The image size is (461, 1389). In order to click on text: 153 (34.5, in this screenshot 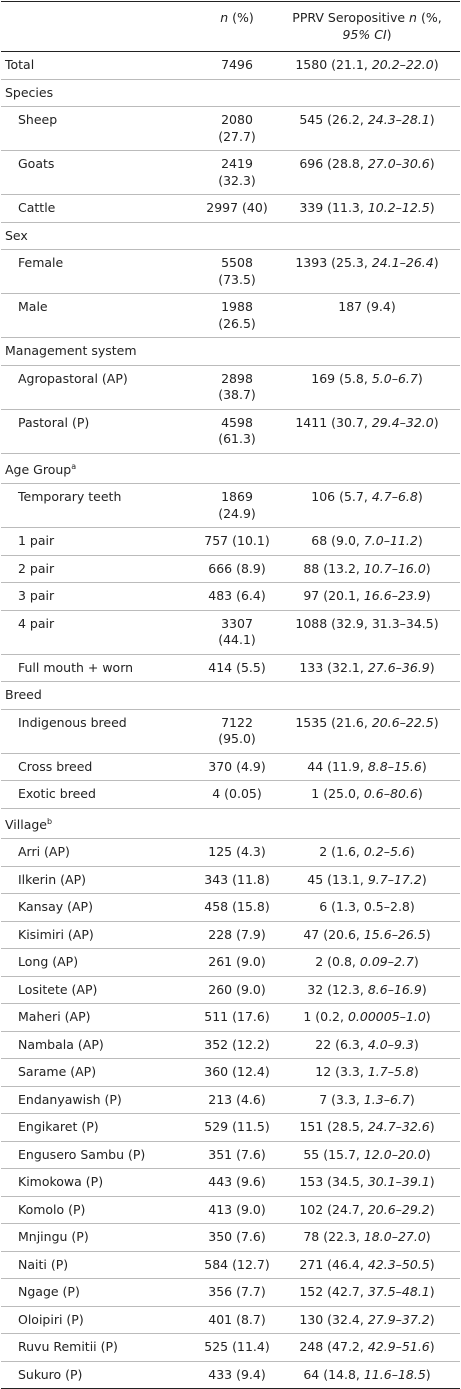, I will do `click(333, 1182)`.